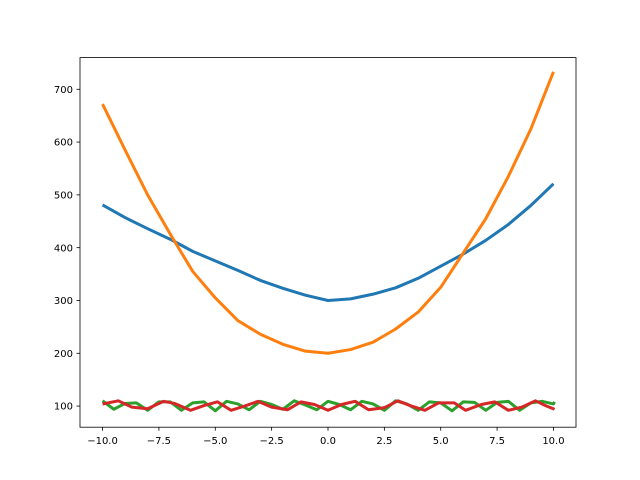  Describe the element at coordinates (271, 441) in the screenshot. I see `x-tick-label: −2.5` at that location.